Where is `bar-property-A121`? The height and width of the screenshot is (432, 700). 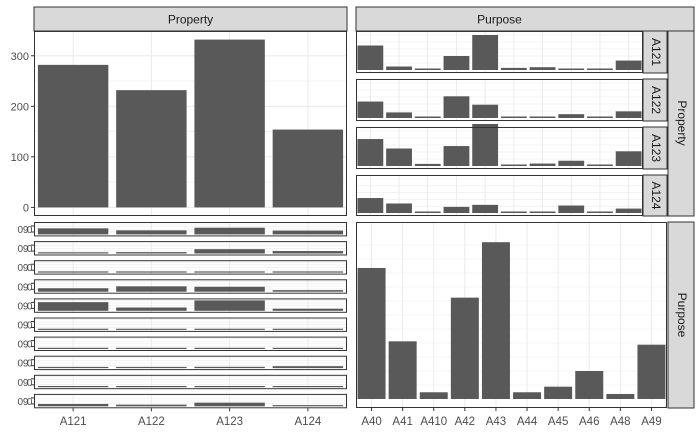
bar-property-A121 is located at coordinates (73, 136).